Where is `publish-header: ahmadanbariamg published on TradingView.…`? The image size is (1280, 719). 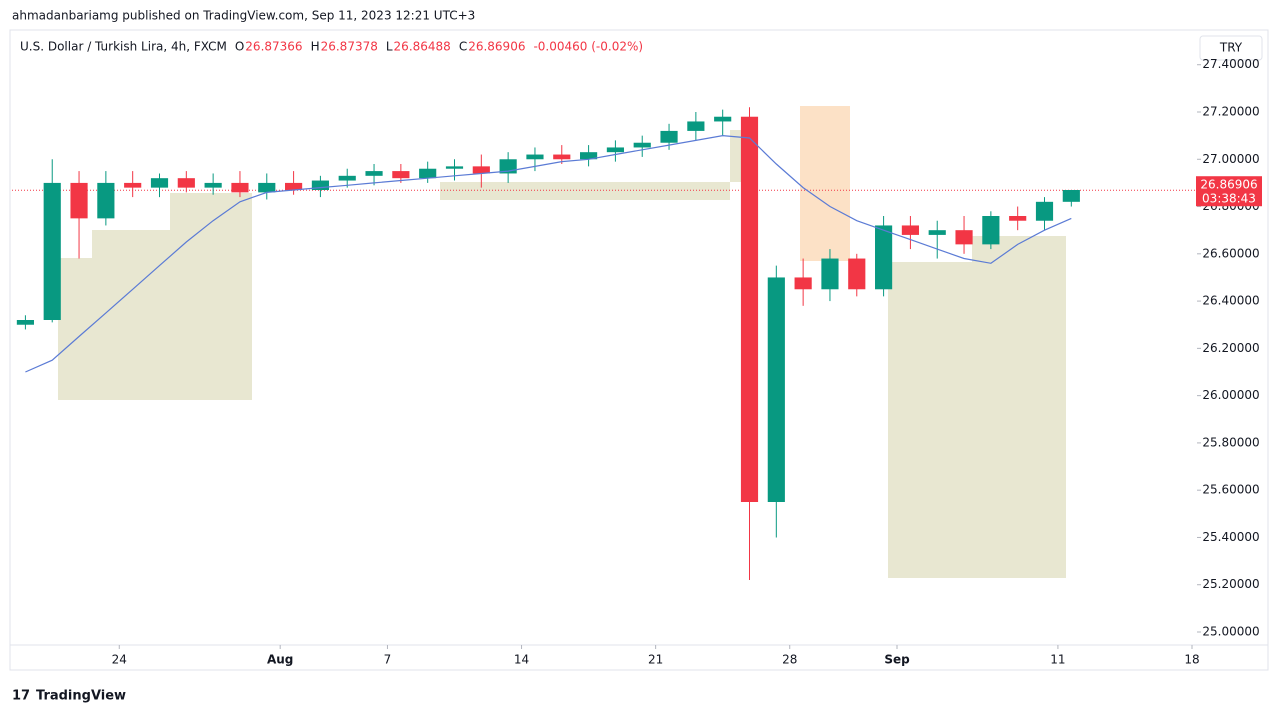 publish-header: ahmadanbariamg published on TradingView.… is located at coordinates (243, 16).